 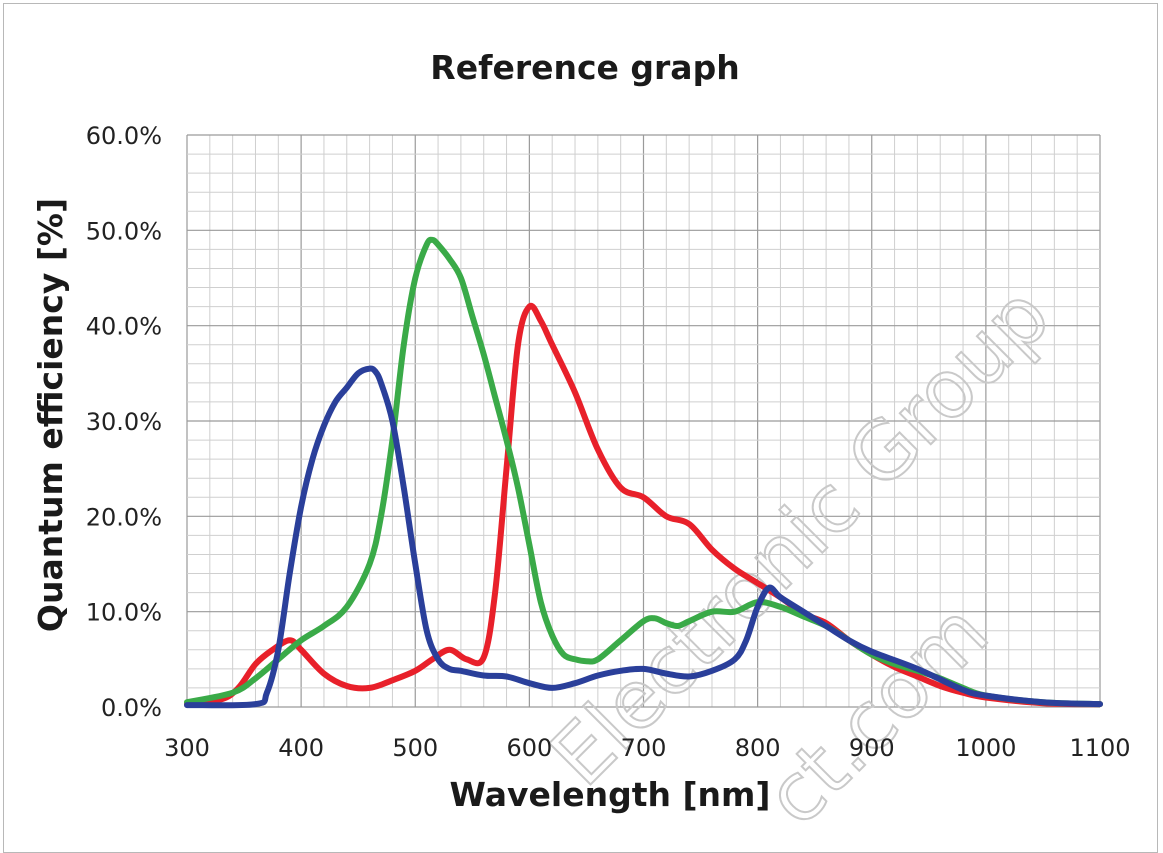 I want to click on y-tick-label: 50.0%, so click(x=124, y=231).